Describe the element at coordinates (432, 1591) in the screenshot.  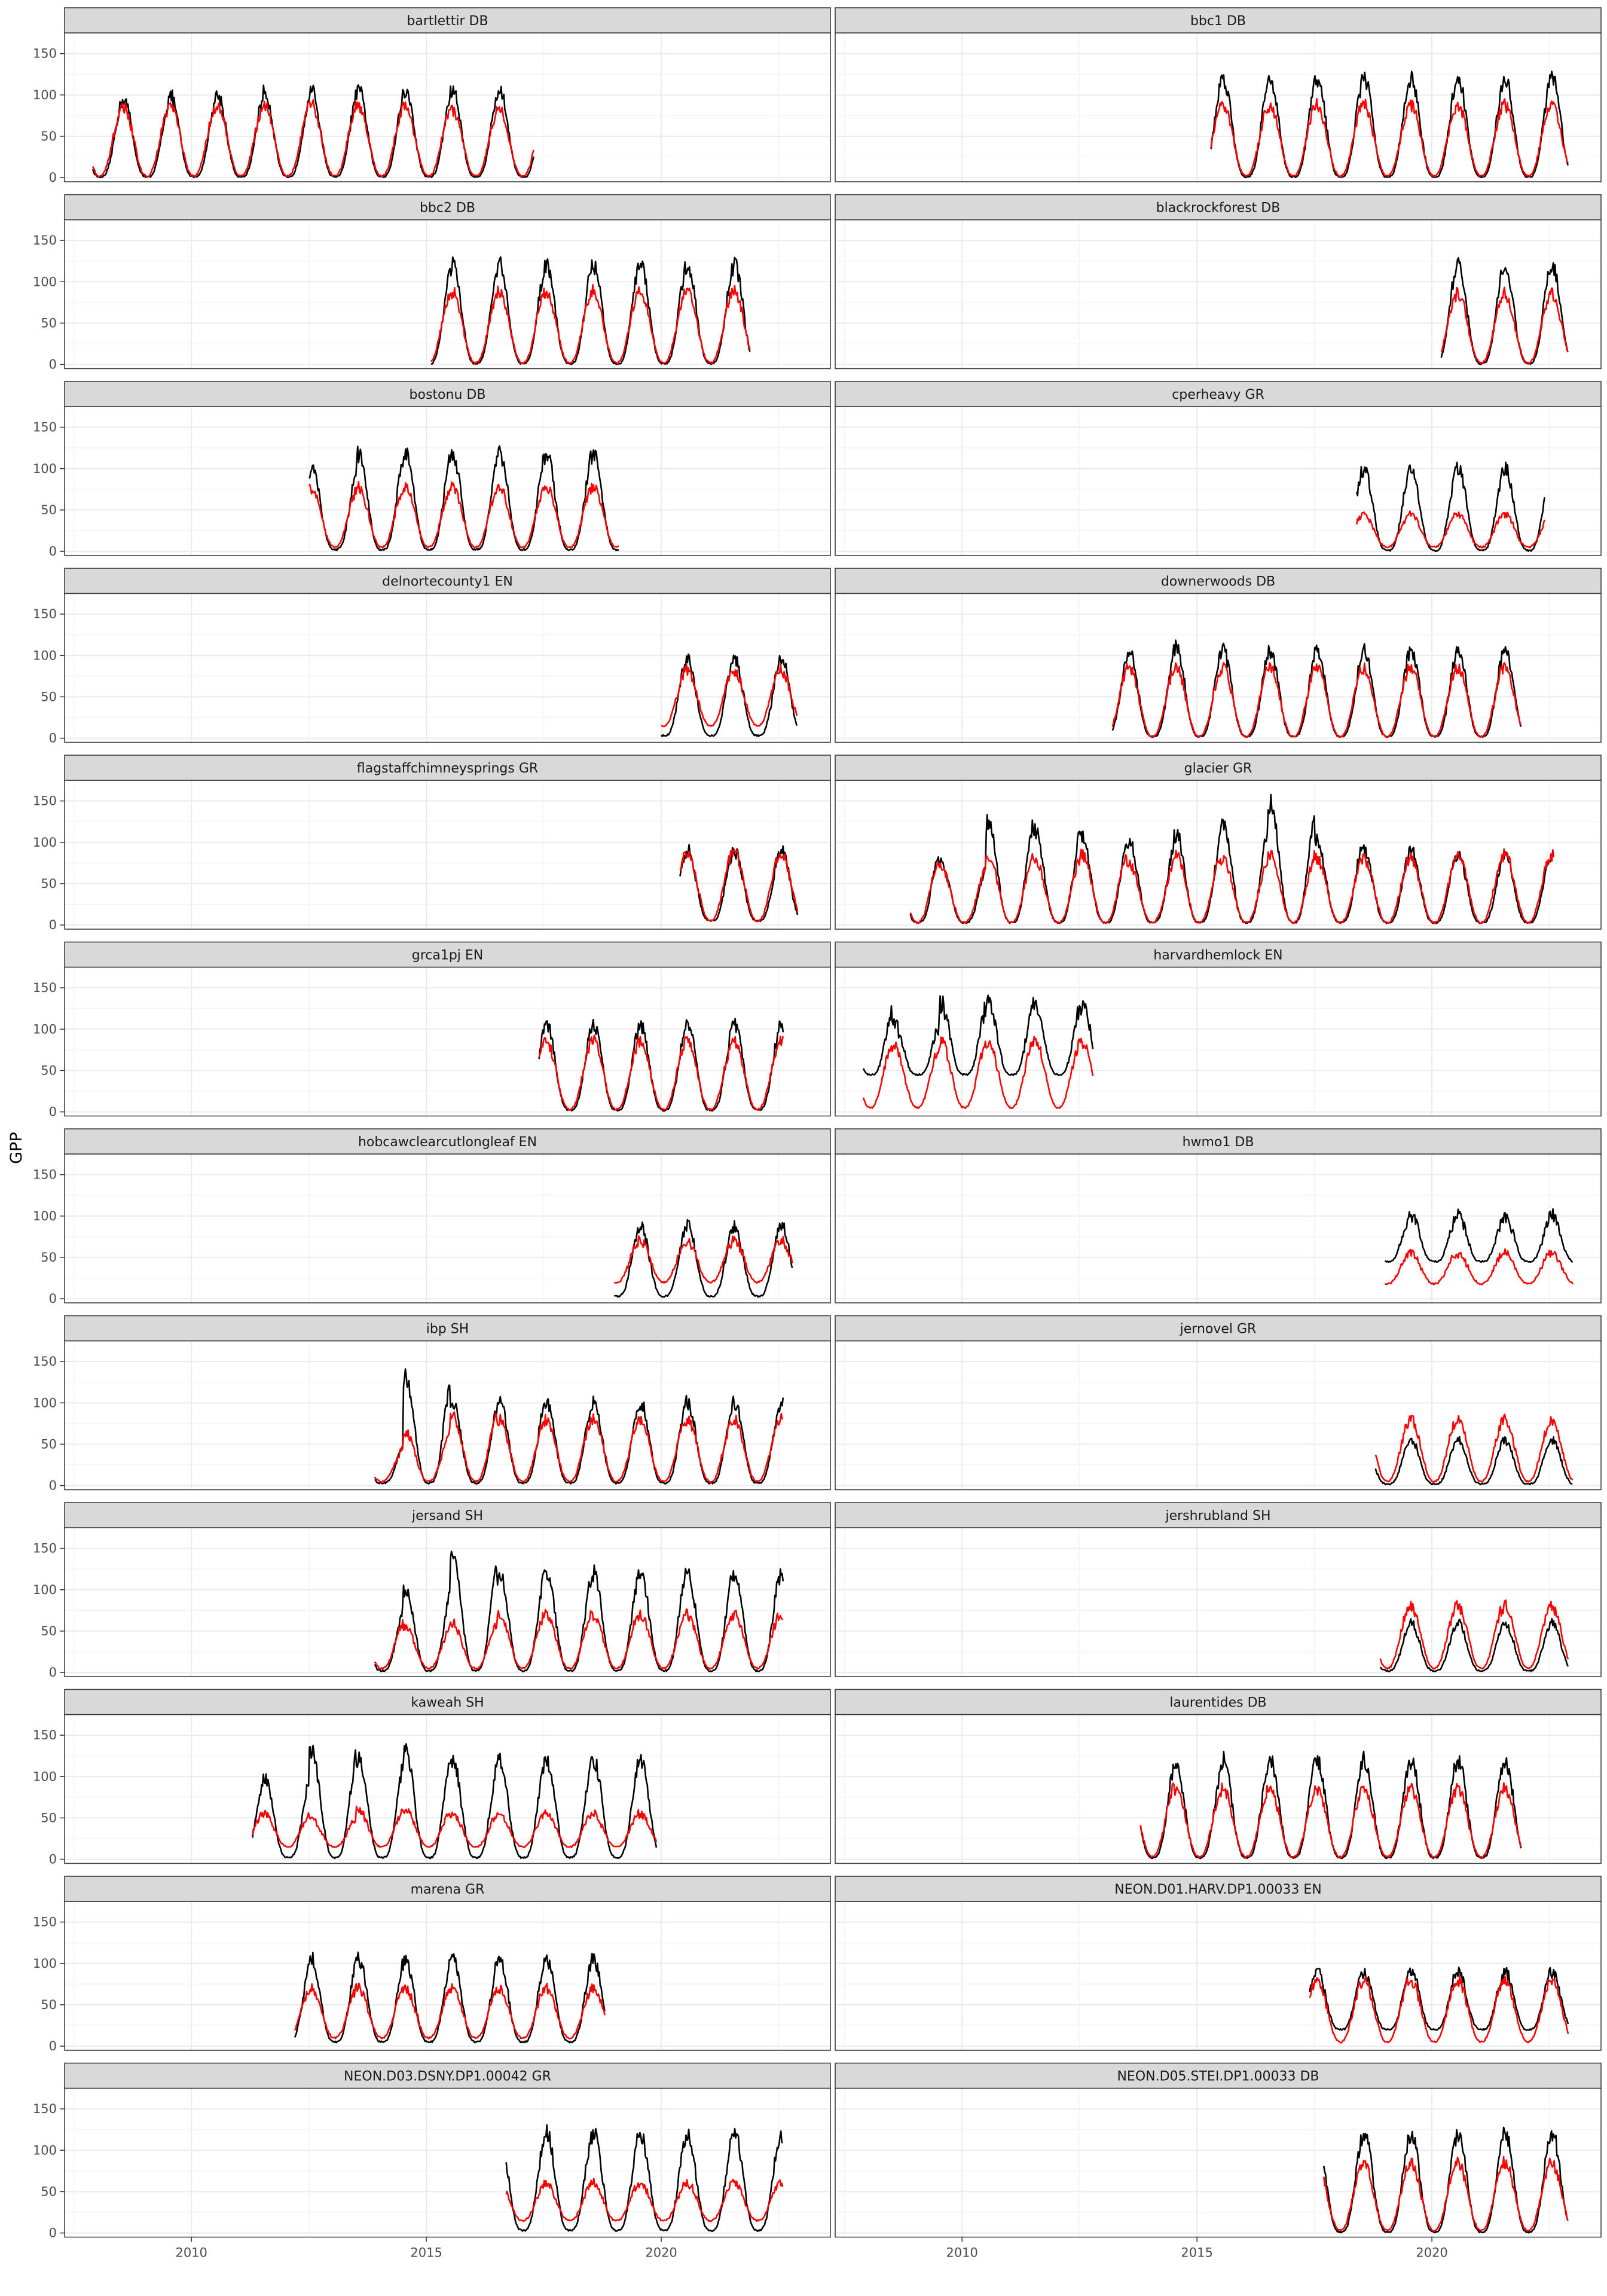
I see `facet-panel: jersand SH 0 50 100 150` at that location.